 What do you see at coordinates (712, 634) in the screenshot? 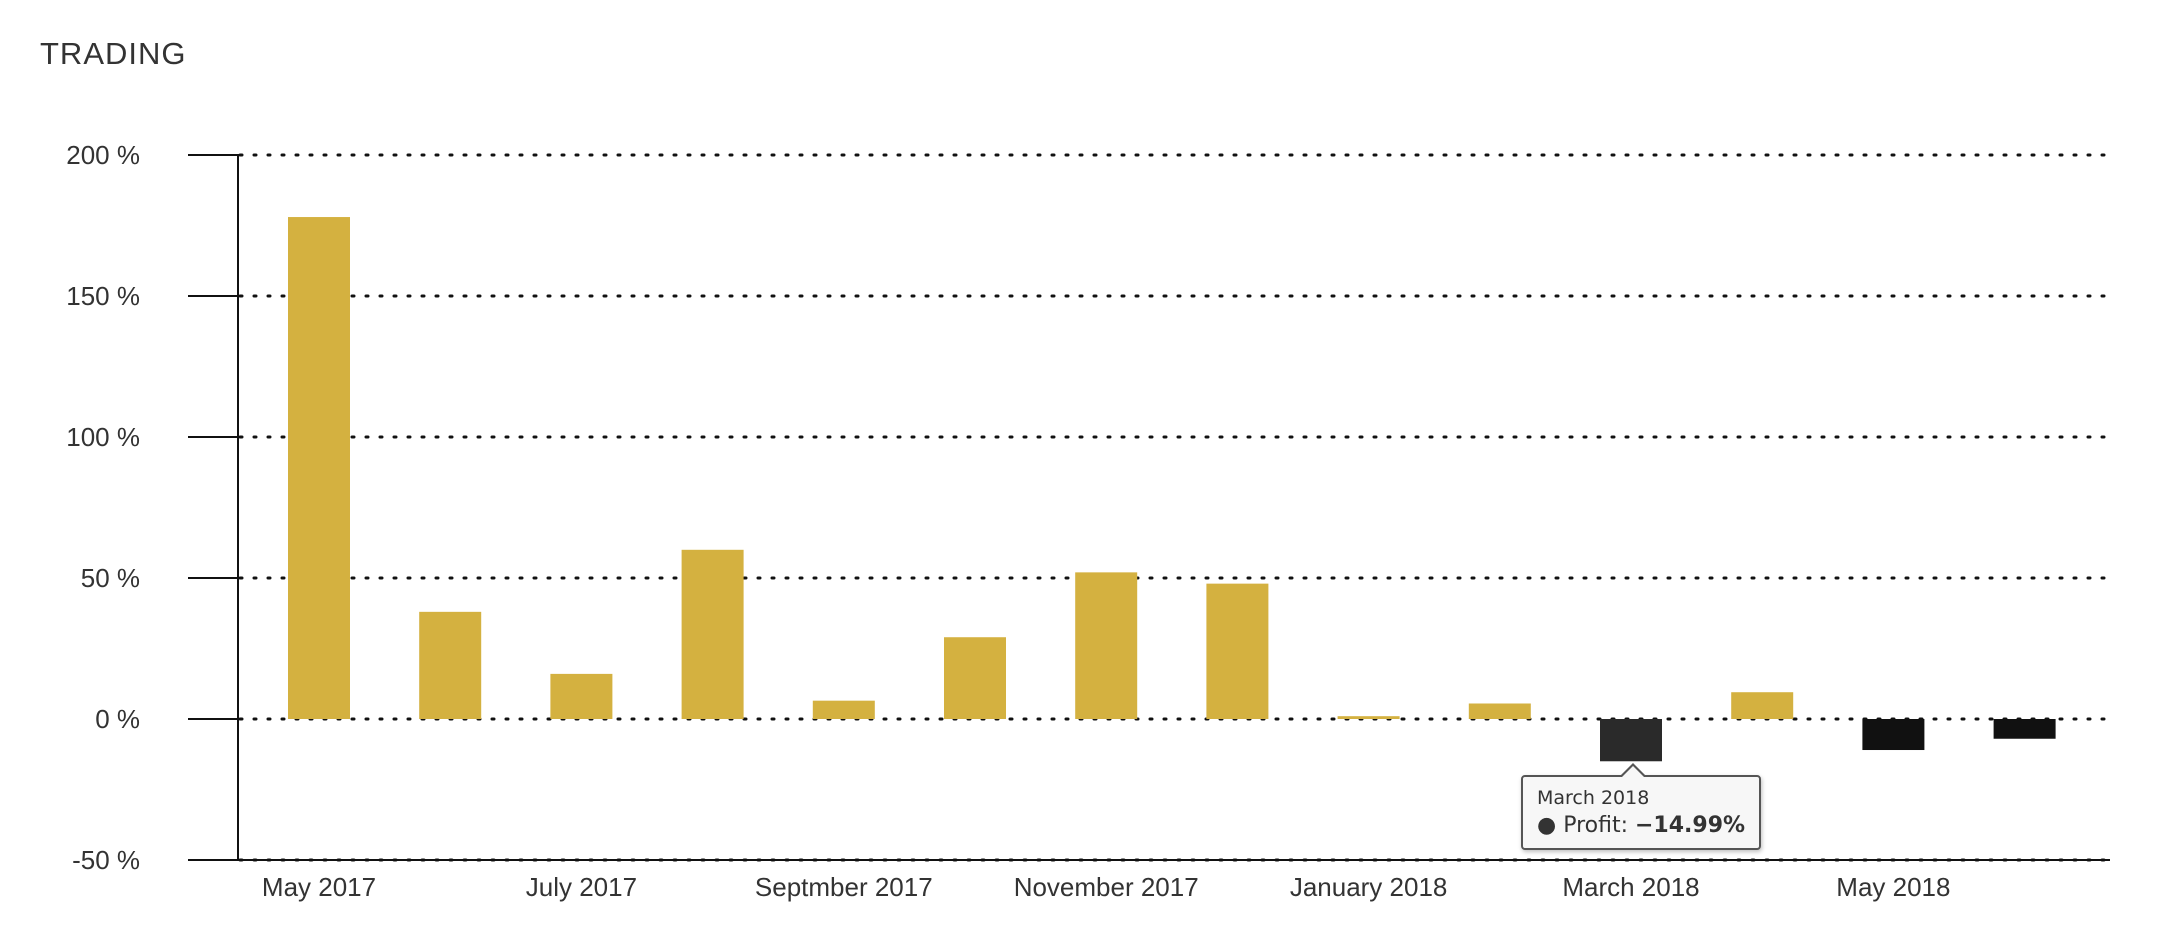
I see `bar-august-2017` at bounding box center [712, 634].